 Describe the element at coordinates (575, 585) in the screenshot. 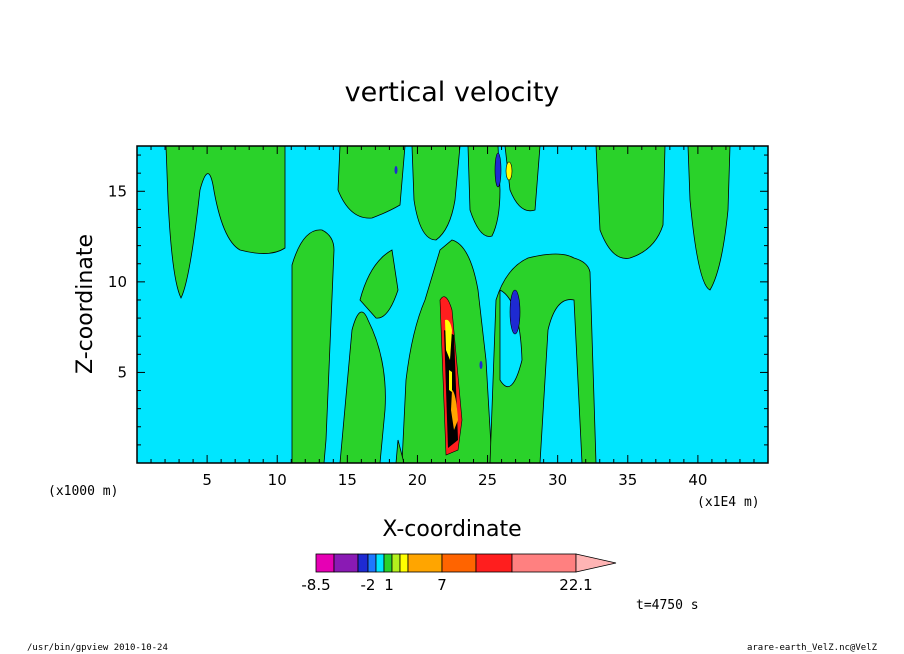

I see `colorbar-label: 22.1` at that location.